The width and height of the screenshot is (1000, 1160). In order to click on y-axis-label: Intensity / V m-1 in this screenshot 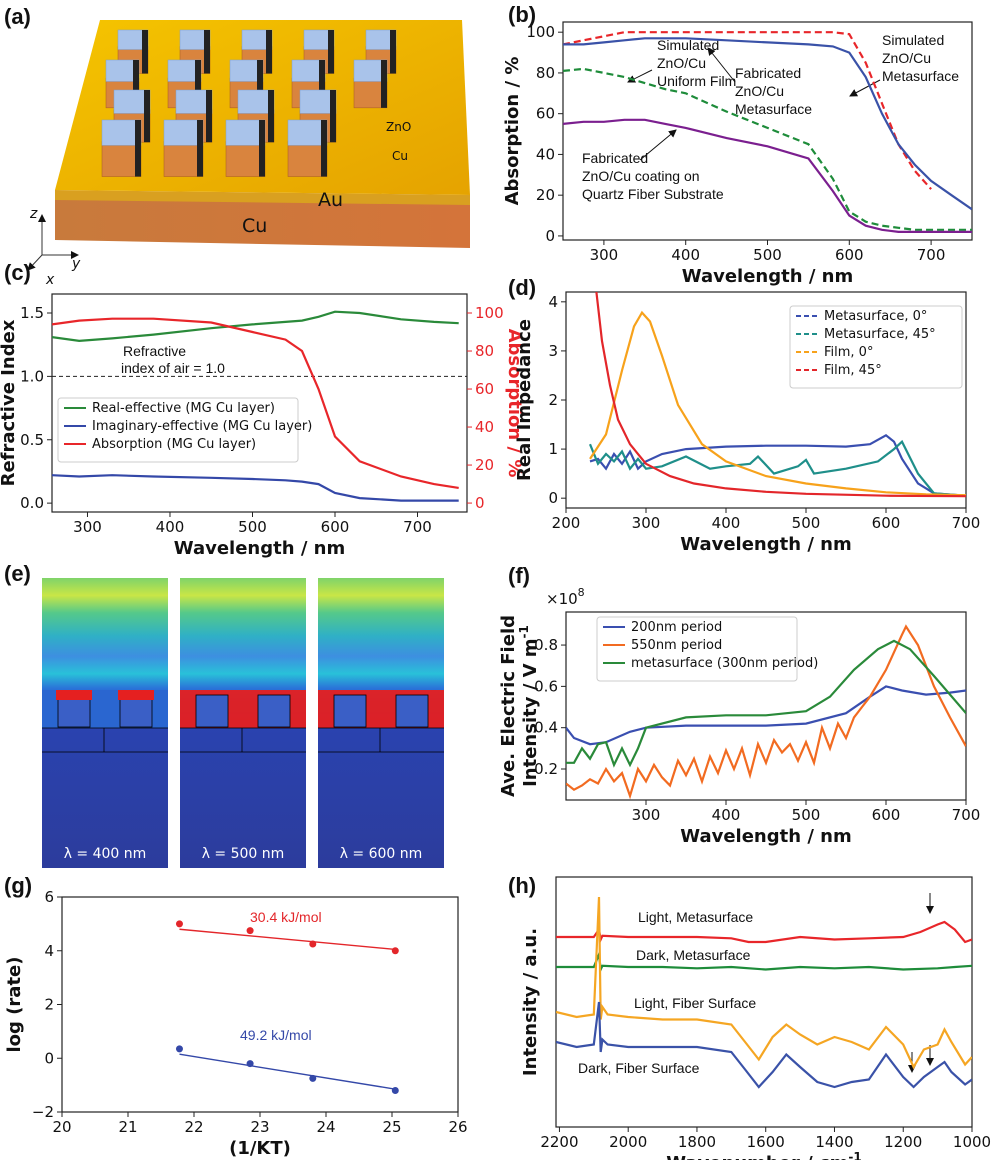, I will do `click(529, 706)`.